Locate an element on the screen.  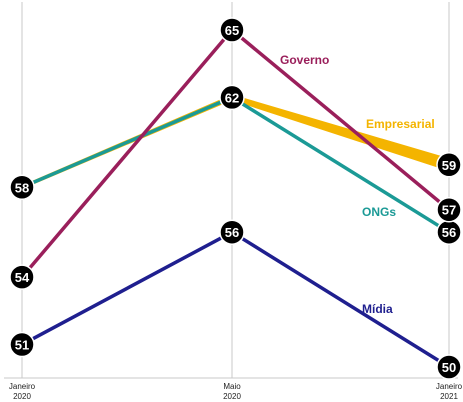
data-point-midia-2: 50 is located at coordinates (449, 367).